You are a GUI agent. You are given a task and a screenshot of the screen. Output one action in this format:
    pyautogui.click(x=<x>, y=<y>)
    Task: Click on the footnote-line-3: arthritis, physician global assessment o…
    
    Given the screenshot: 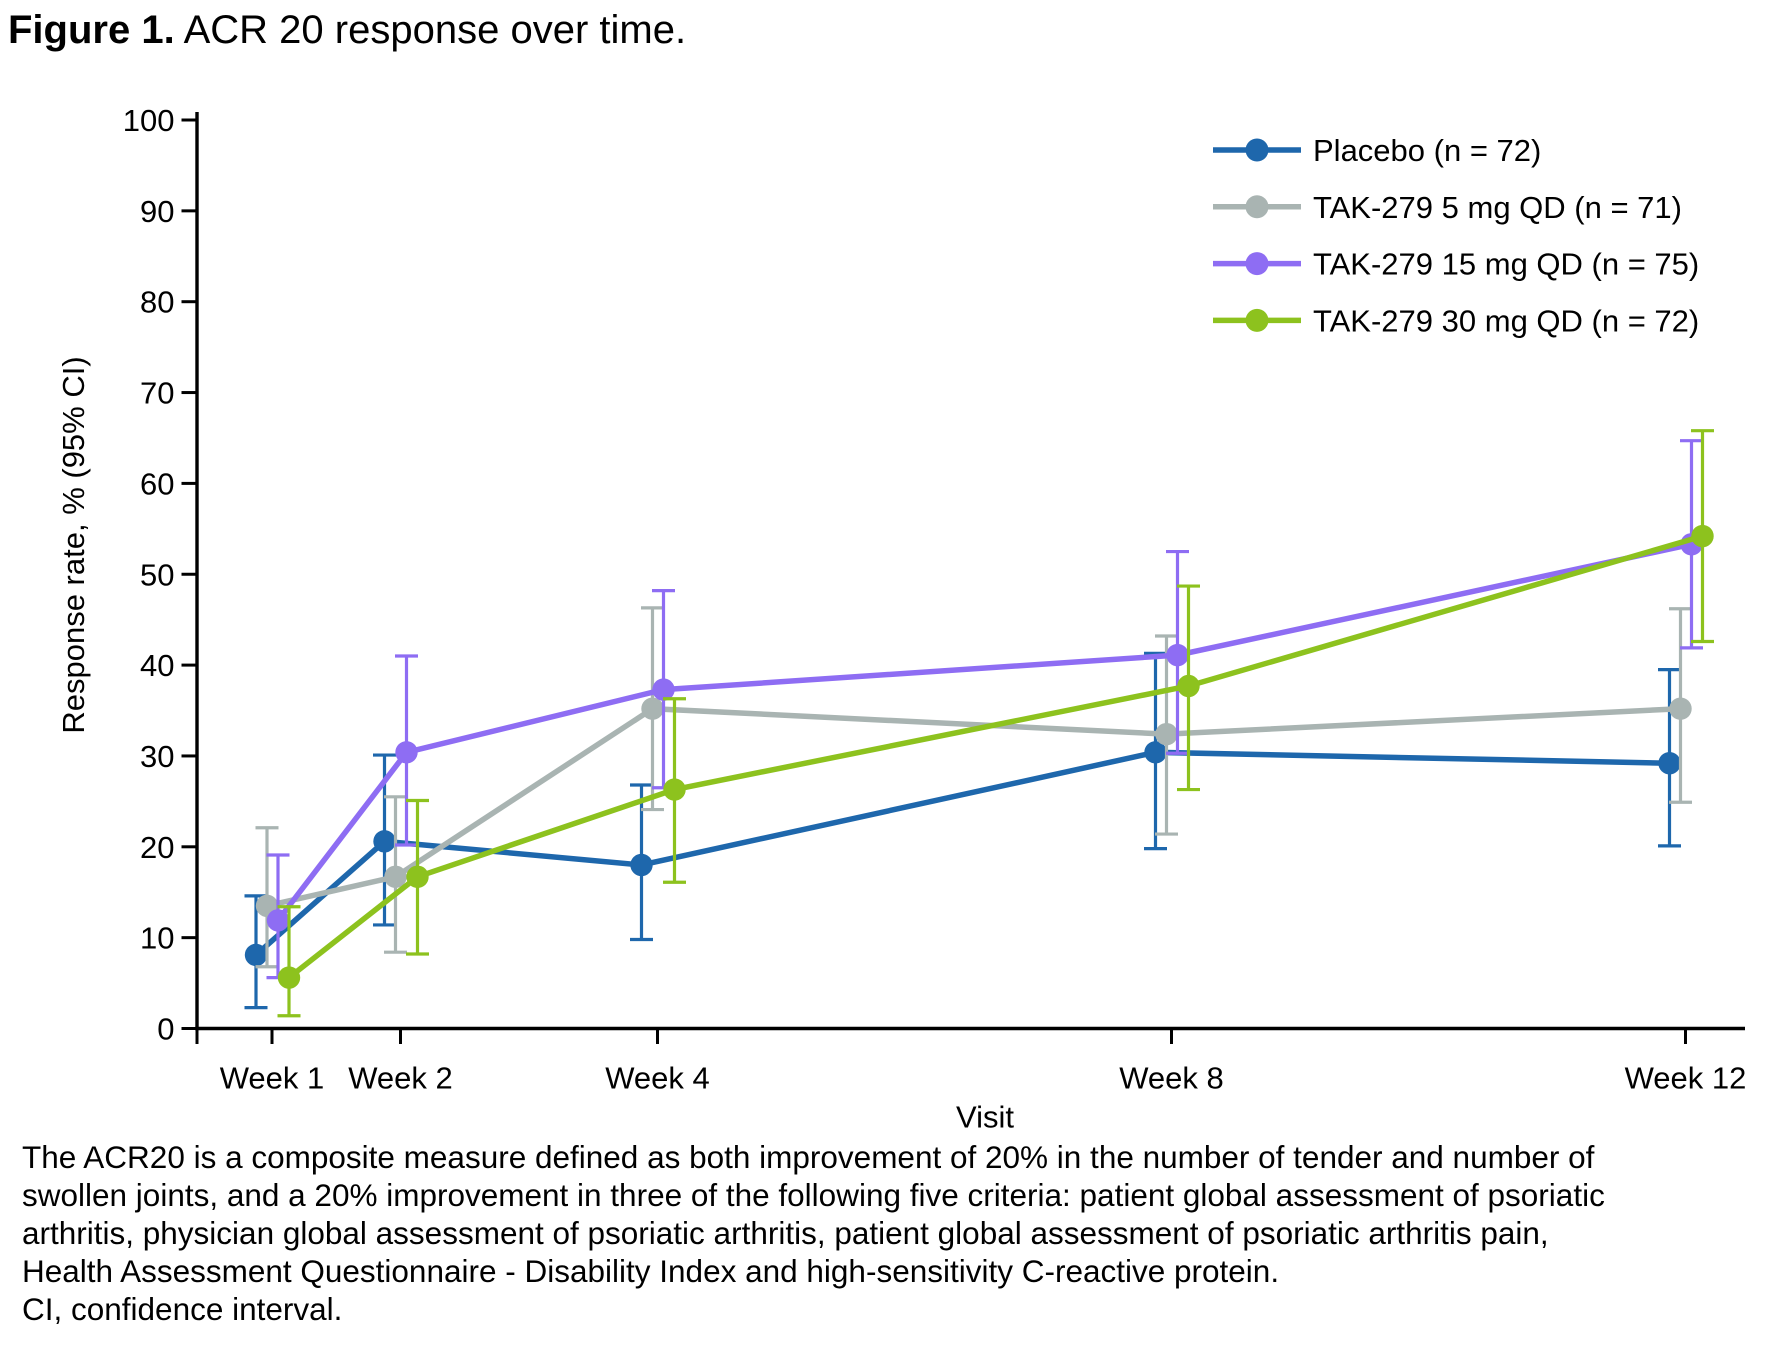 What is the action you would take?
    pyautogui.click(x=785, y=1233)
    